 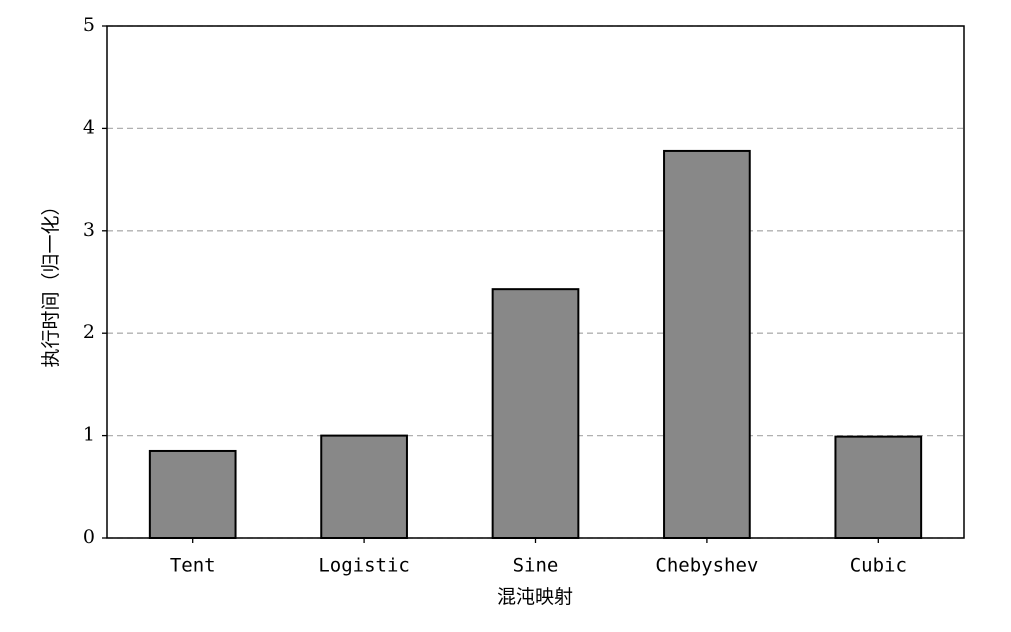 I want to click on y-tick-label: 2, so click(x=89, y=332).